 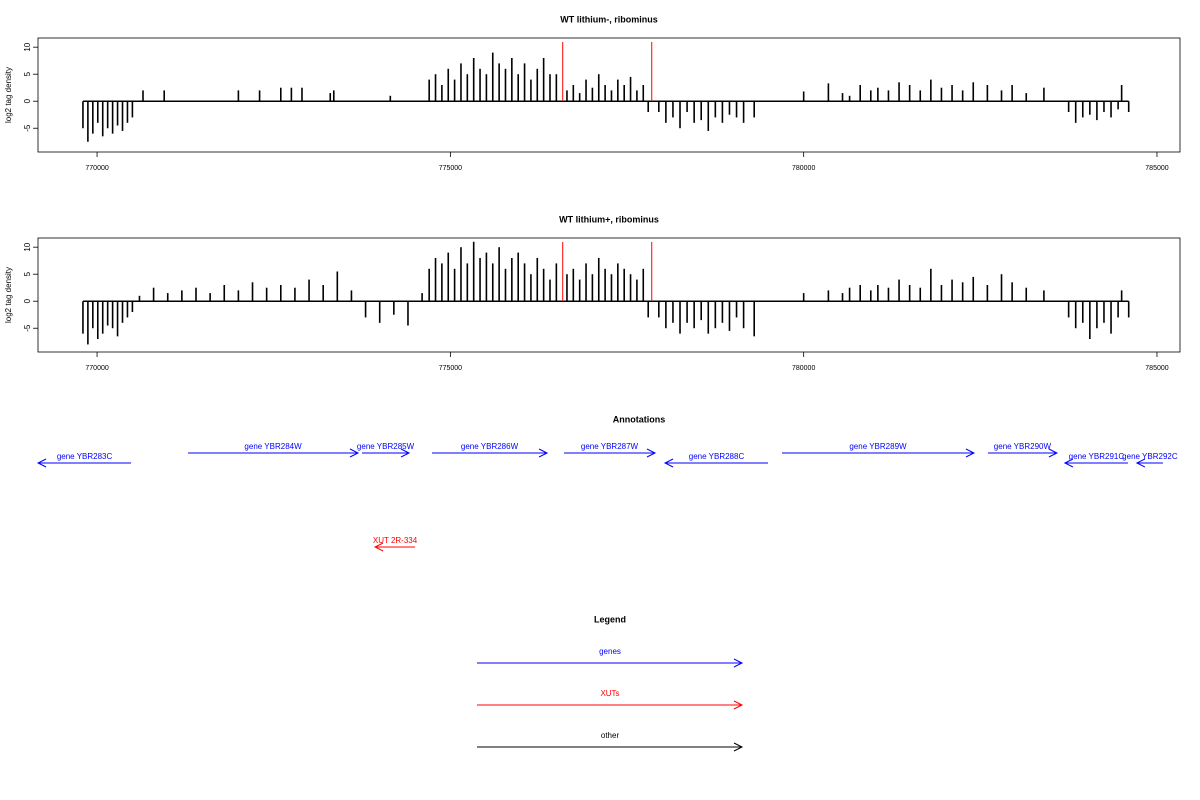 What do you see at coordinates (386, 446) in the screenshot?
I see `feature-label: gene YBR285W` at bounding box center [386, 446].